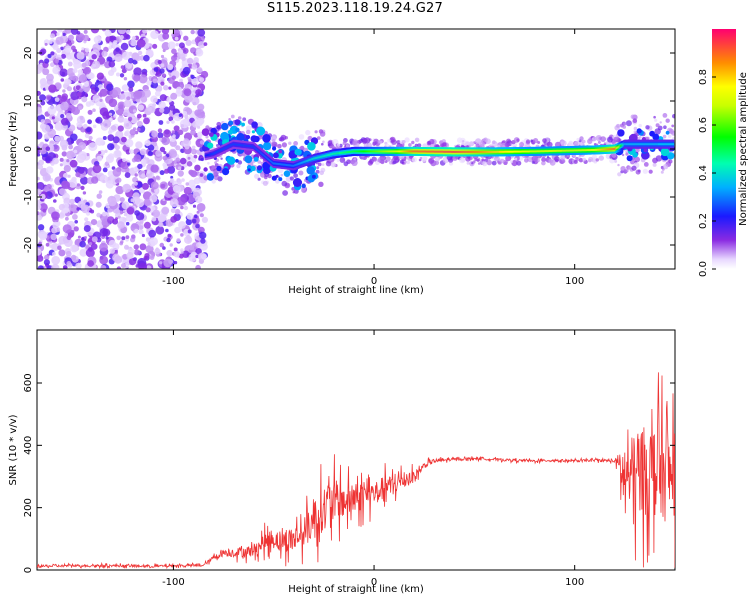  I want to click on bottom-y-tick-label: 400, so click(28, 445).